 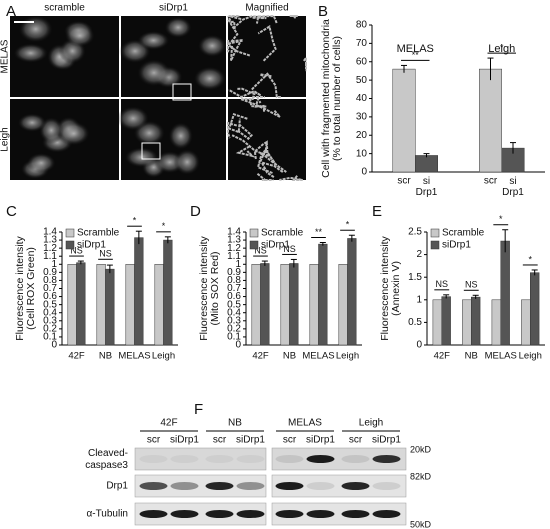 What do you see at coordinates (347, 356) in the screenshot?
I see `x-tick-label: Leigh` at bounding box center [347, 356].